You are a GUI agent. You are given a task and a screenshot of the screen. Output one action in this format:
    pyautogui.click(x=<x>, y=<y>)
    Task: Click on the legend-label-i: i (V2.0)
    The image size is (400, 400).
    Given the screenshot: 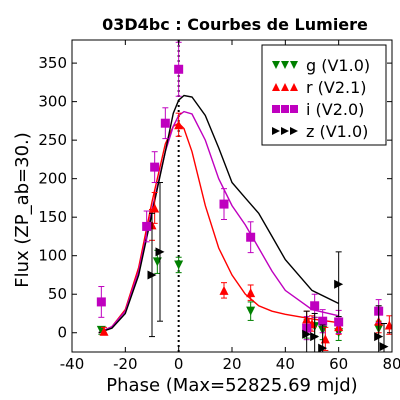 What is the action you would take?
    pyautogui.click(x=335, y=109)
    